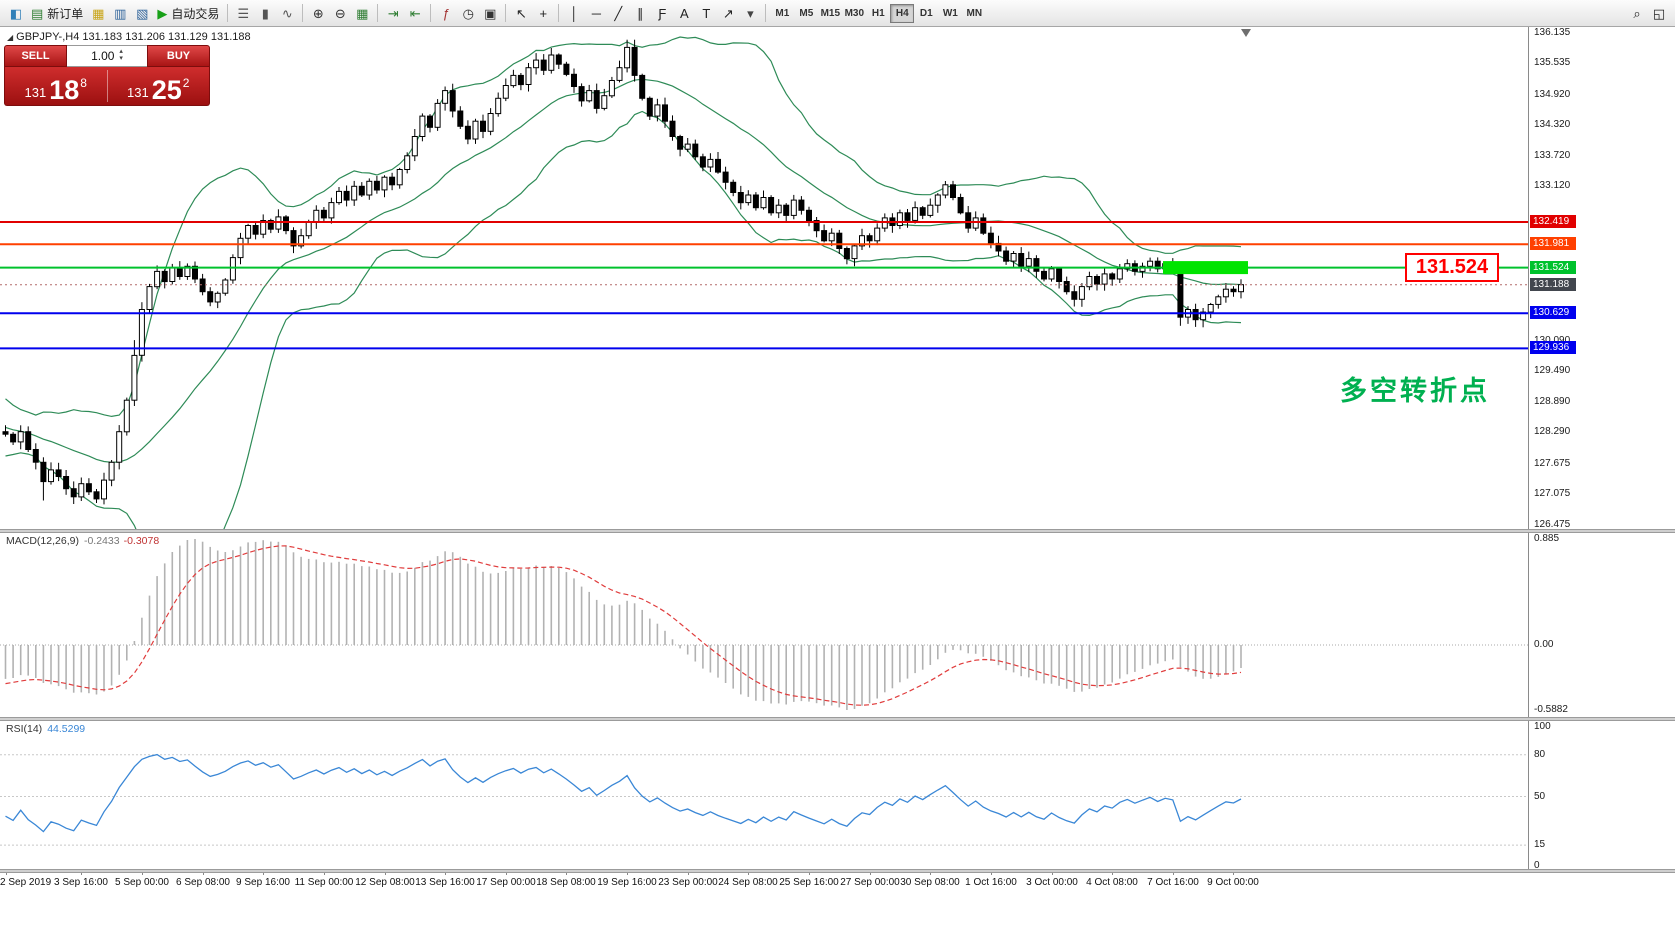  What do you see at coordinates (782, 13) in the screenshot?
I see `timeframe-m1-button: M1` at bounding box center [782, 13].